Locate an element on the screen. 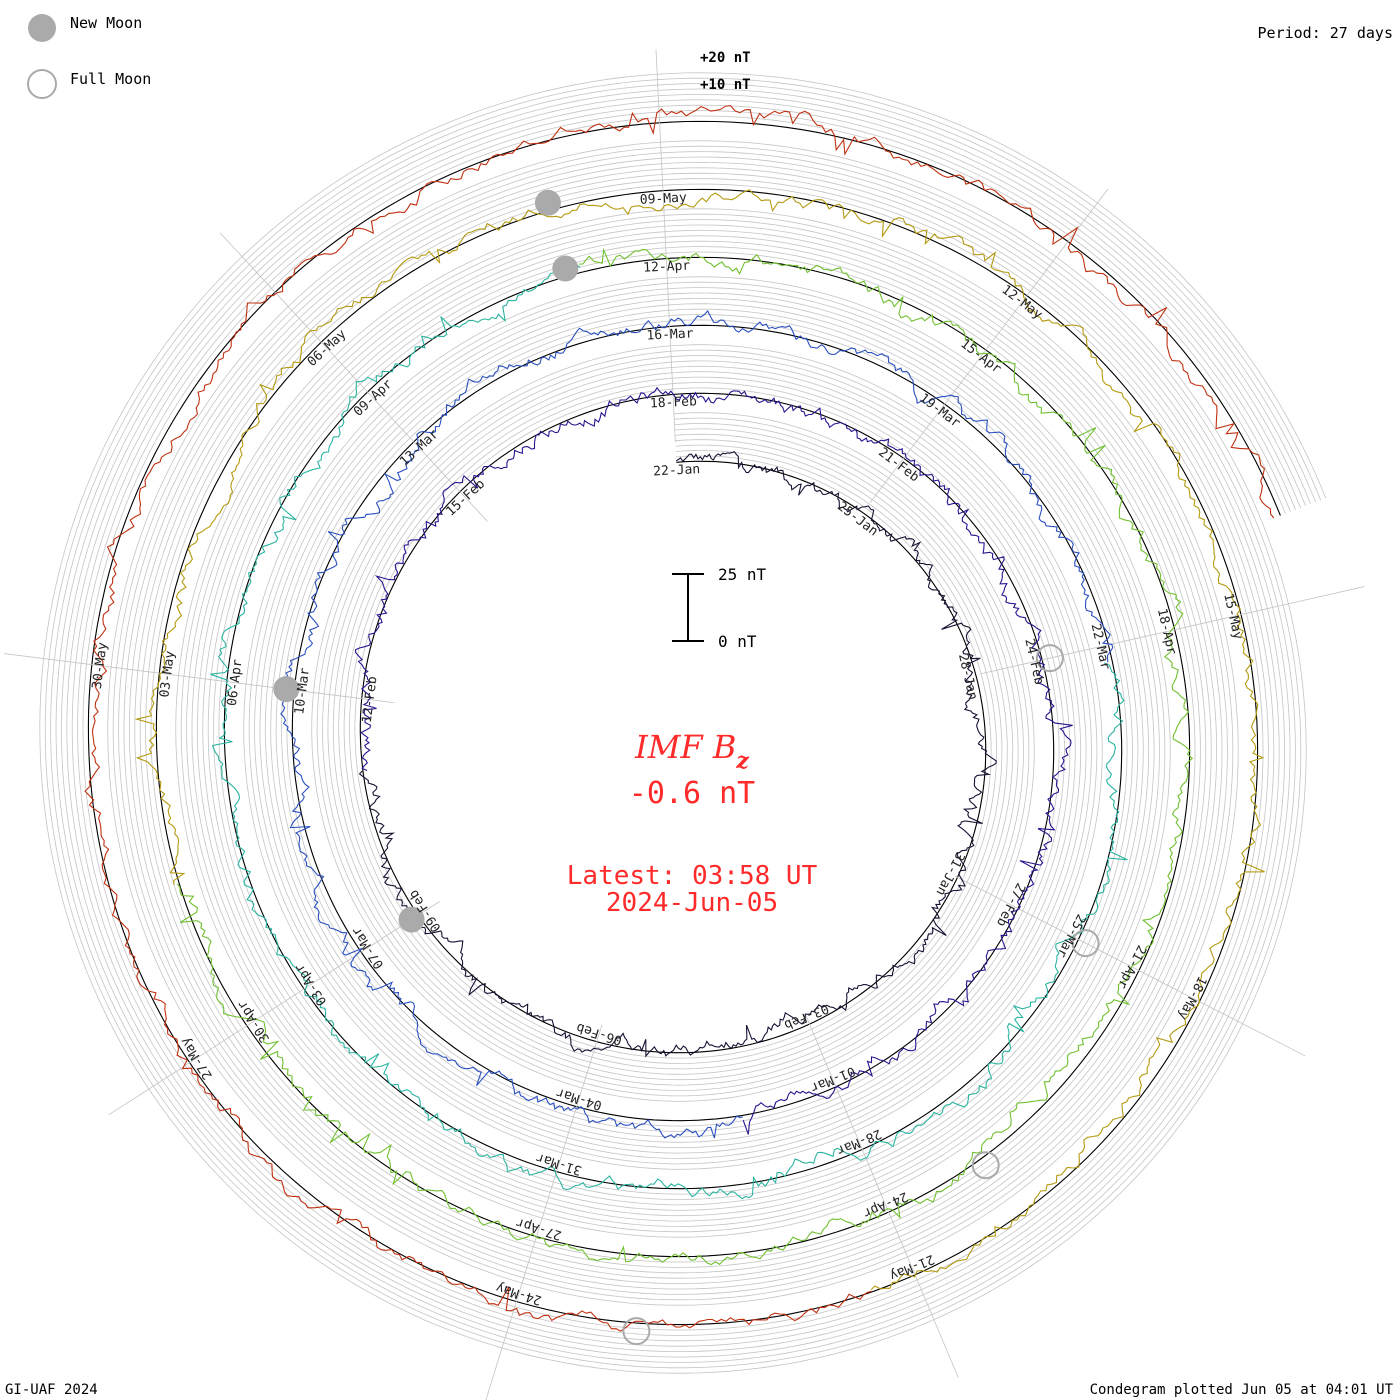 The width and height of the screenshot is (1400, 1400). latest-time: Latest: 03:58 UT is located at coordinates (692, 876).